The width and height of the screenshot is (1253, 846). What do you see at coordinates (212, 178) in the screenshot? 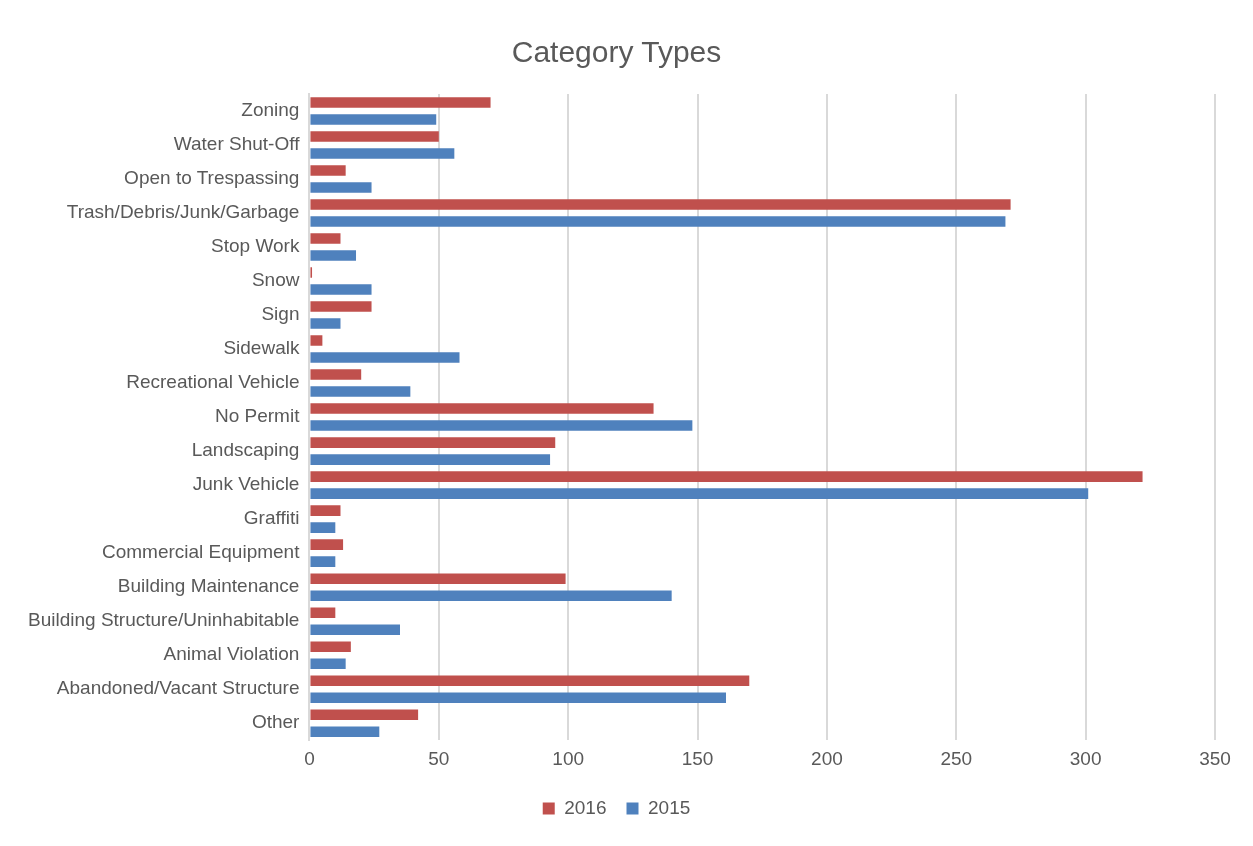
I see `y-tick-label: Open to Trespassing` at bounding box center [212, 178].